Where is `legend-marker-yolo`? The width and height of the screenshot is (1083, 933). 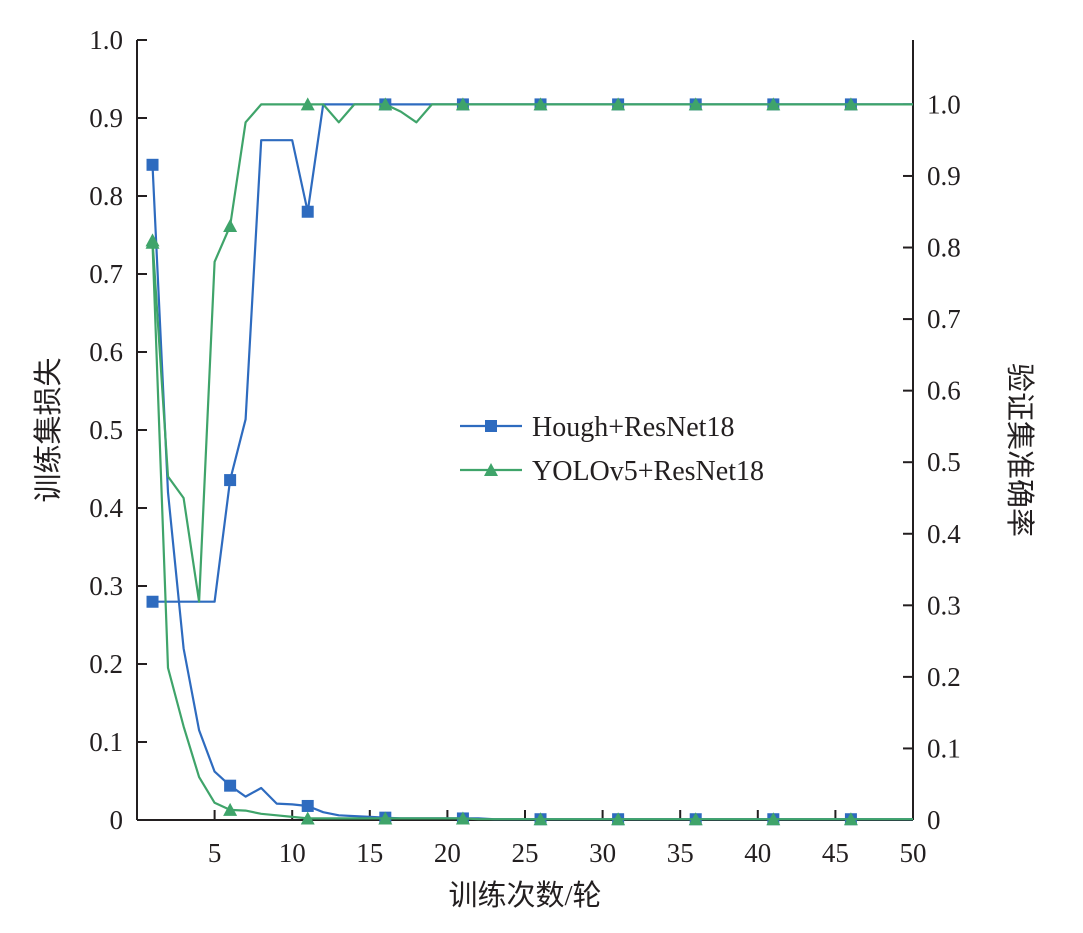
legend-marker-yolo is located at coordinates (491, 469).